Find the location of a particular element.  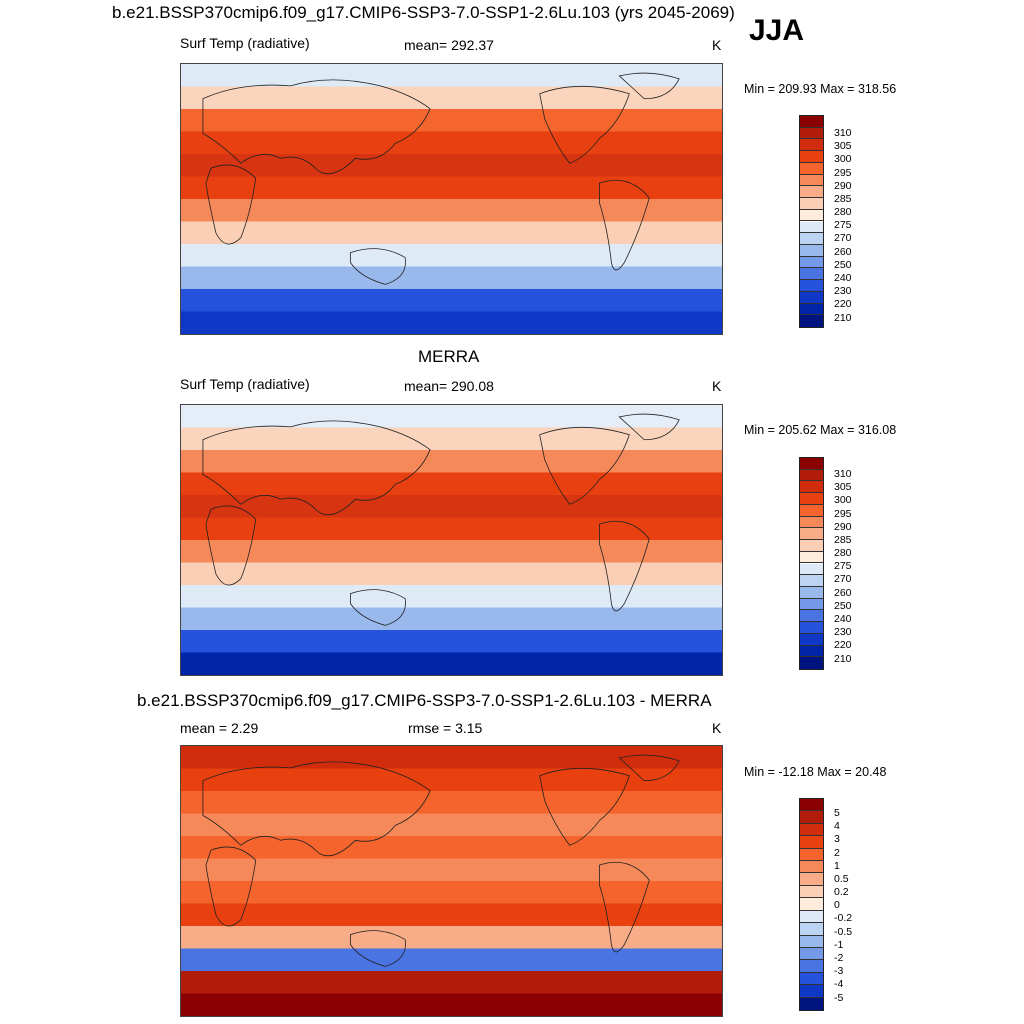

colorbar-tick-label: 0 is located at coordinates (837, 905).